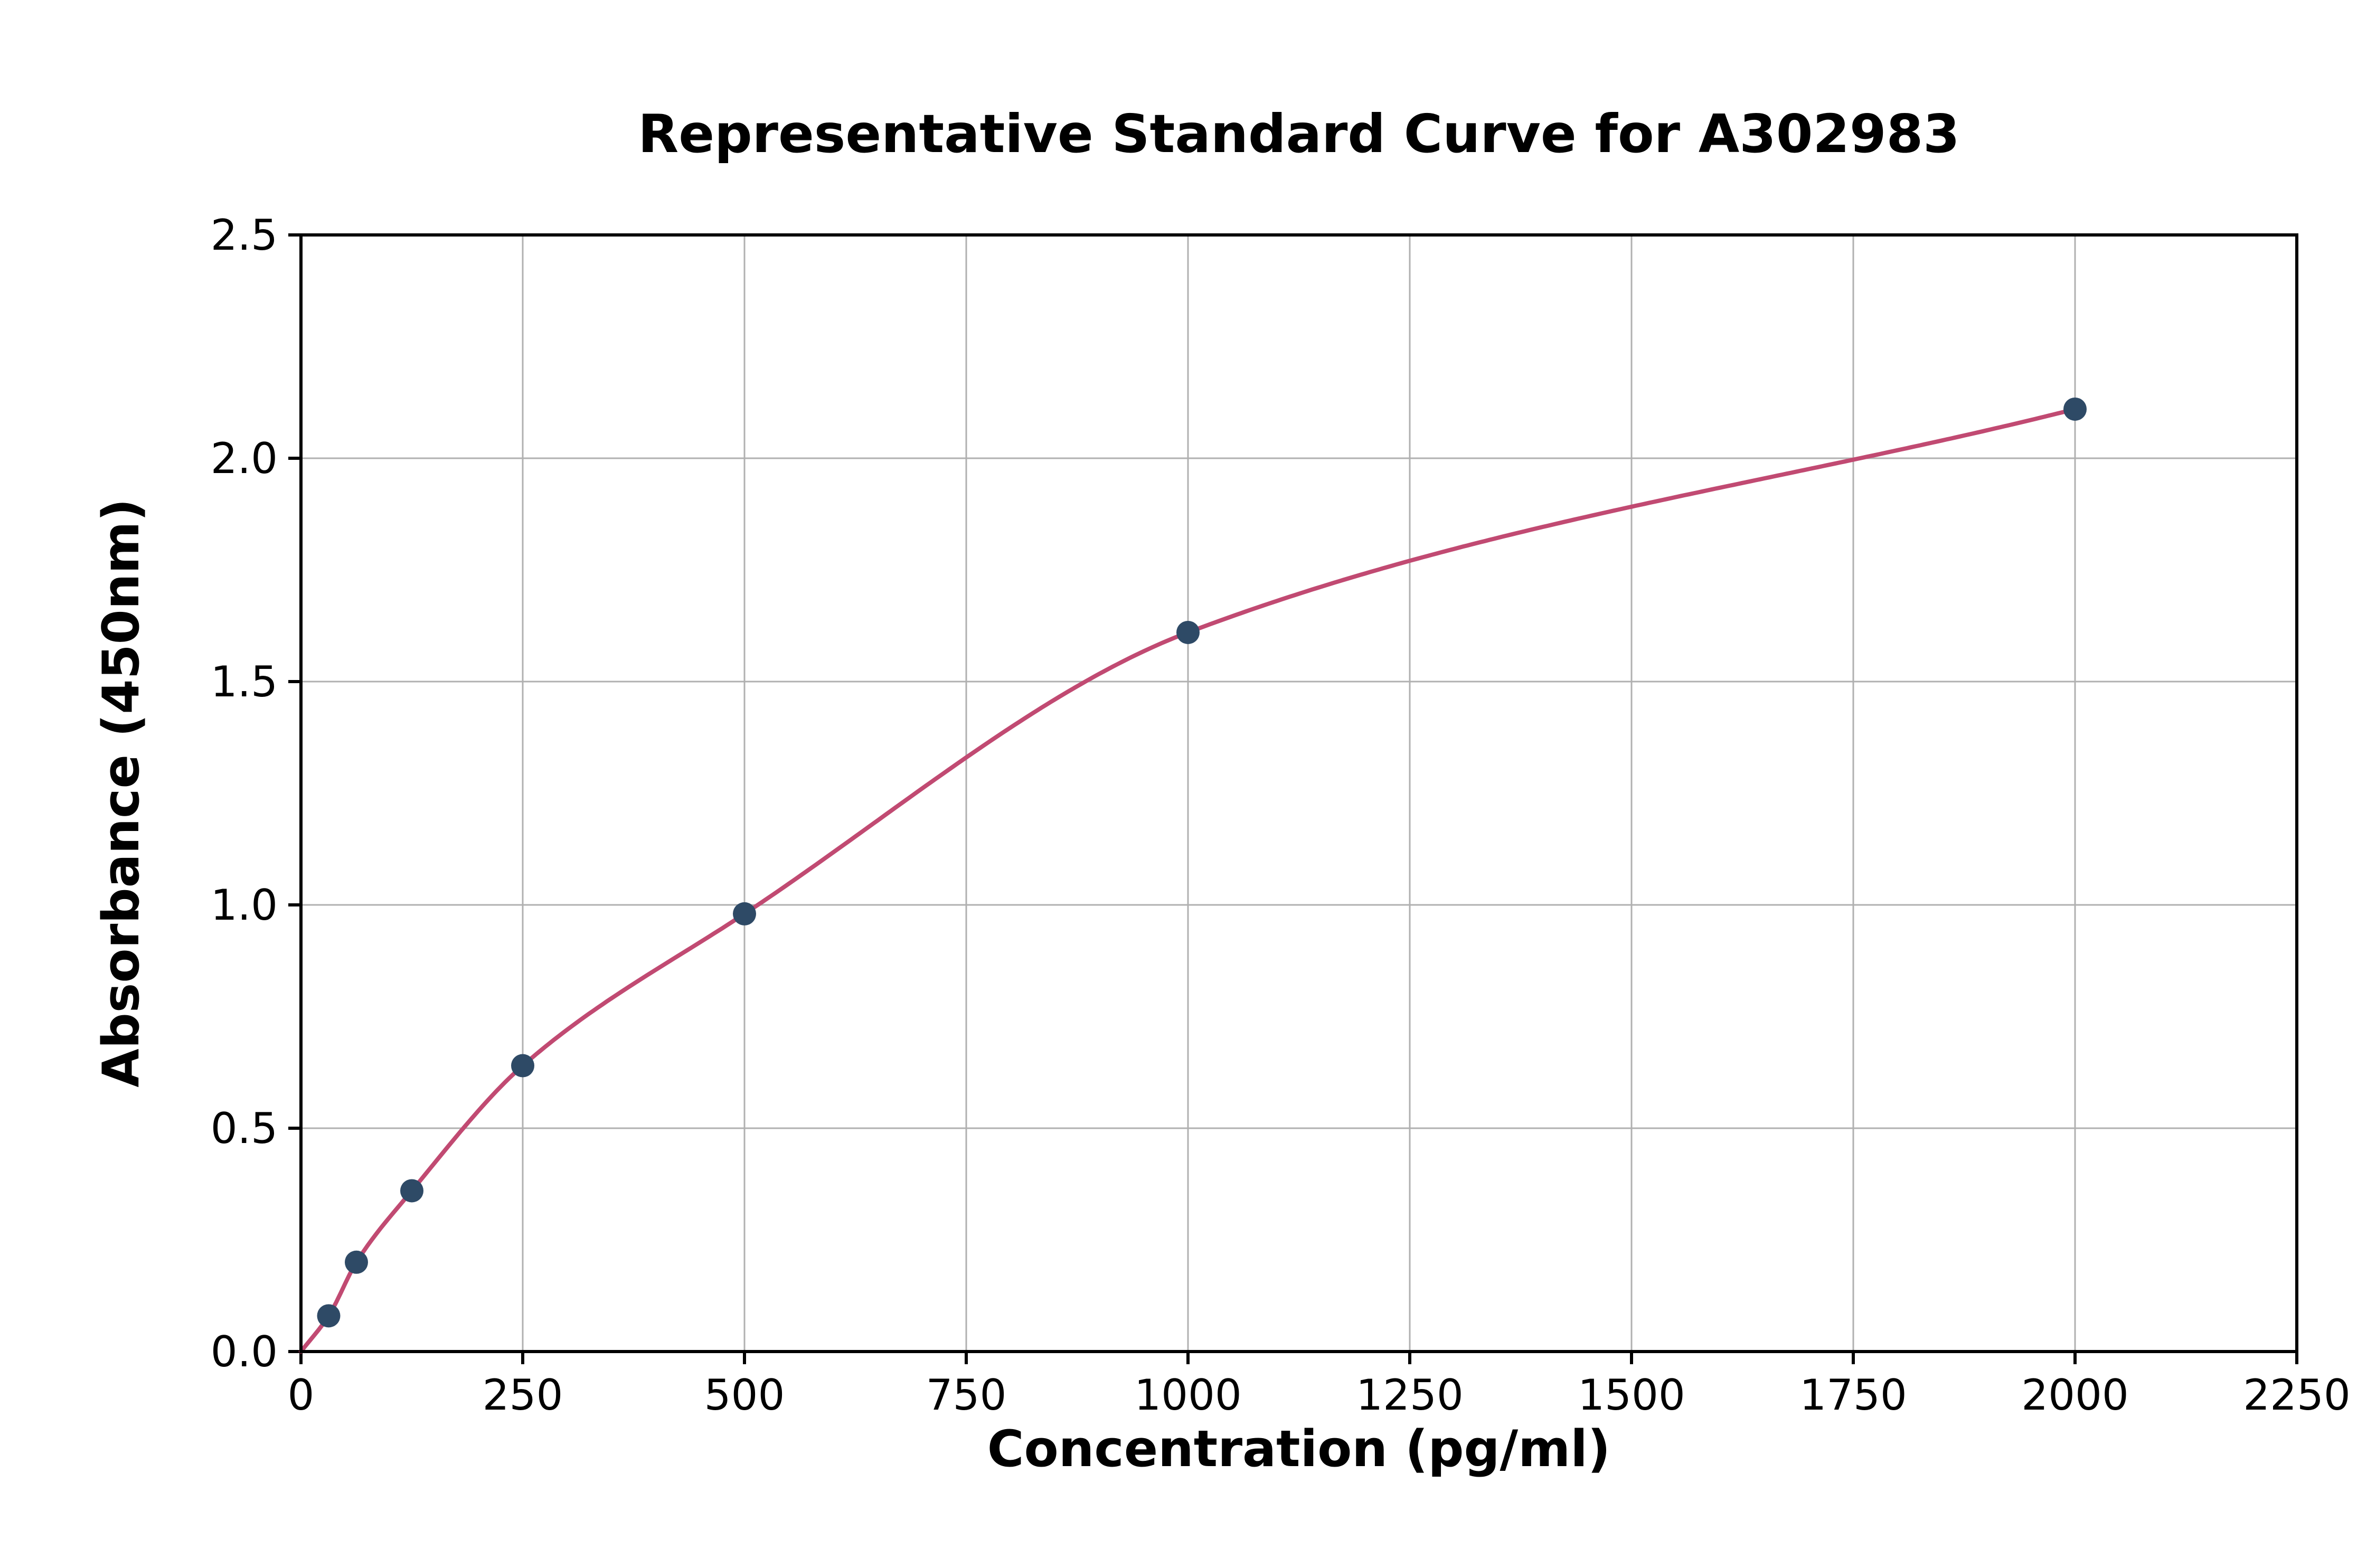 This screenshot has width=2376, height=1568. What do you see at coordinates (1410, 1395) in the screenshot?
I see `x-tick-label: 1250` at bounding box center [1410, 1395].